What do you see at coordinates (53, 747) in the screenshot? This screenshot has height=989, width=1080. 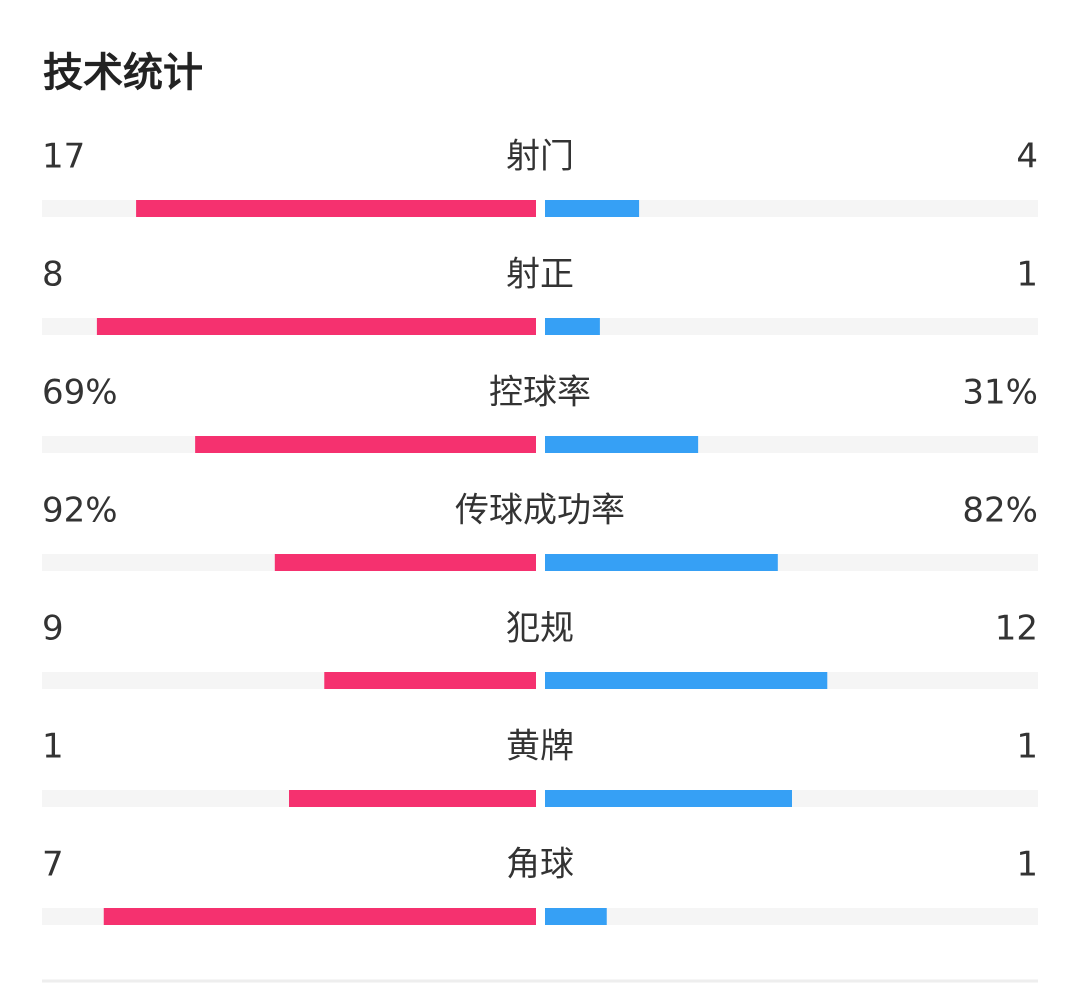 I see `home-value: 1` at bounding box center [53, 747].